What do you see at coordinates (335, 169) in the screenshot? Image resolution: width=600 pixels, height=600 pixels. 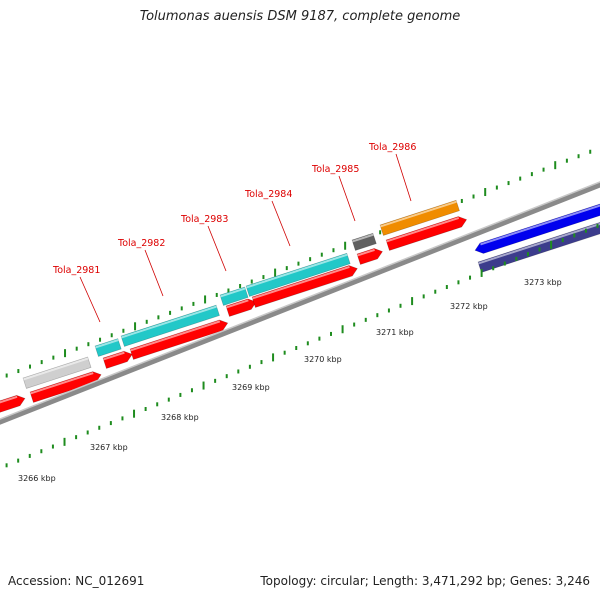 I see `gene-label-Tola_2985: Tola_2985` at bounding box center [335, 169].